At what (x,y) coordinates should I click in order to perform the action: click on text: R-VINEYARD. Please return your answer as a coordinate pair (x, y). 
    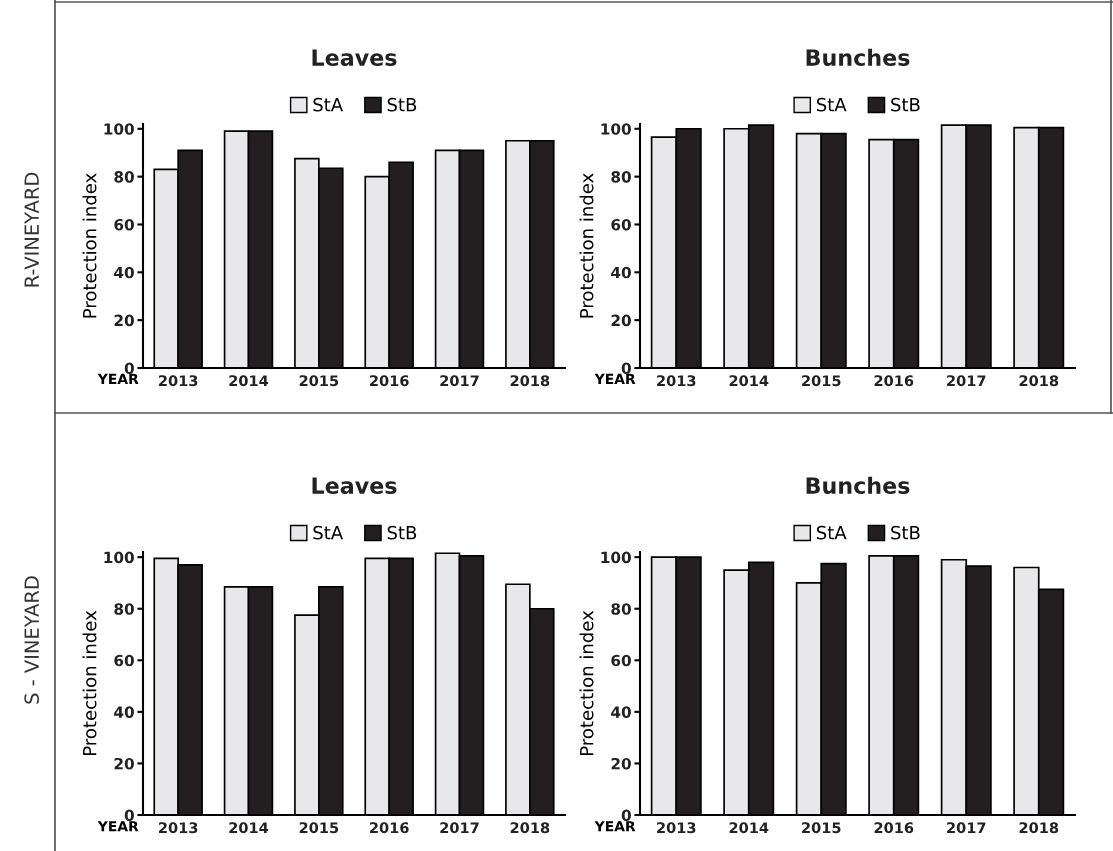
    Looking at the image, I should click on (31, 229).